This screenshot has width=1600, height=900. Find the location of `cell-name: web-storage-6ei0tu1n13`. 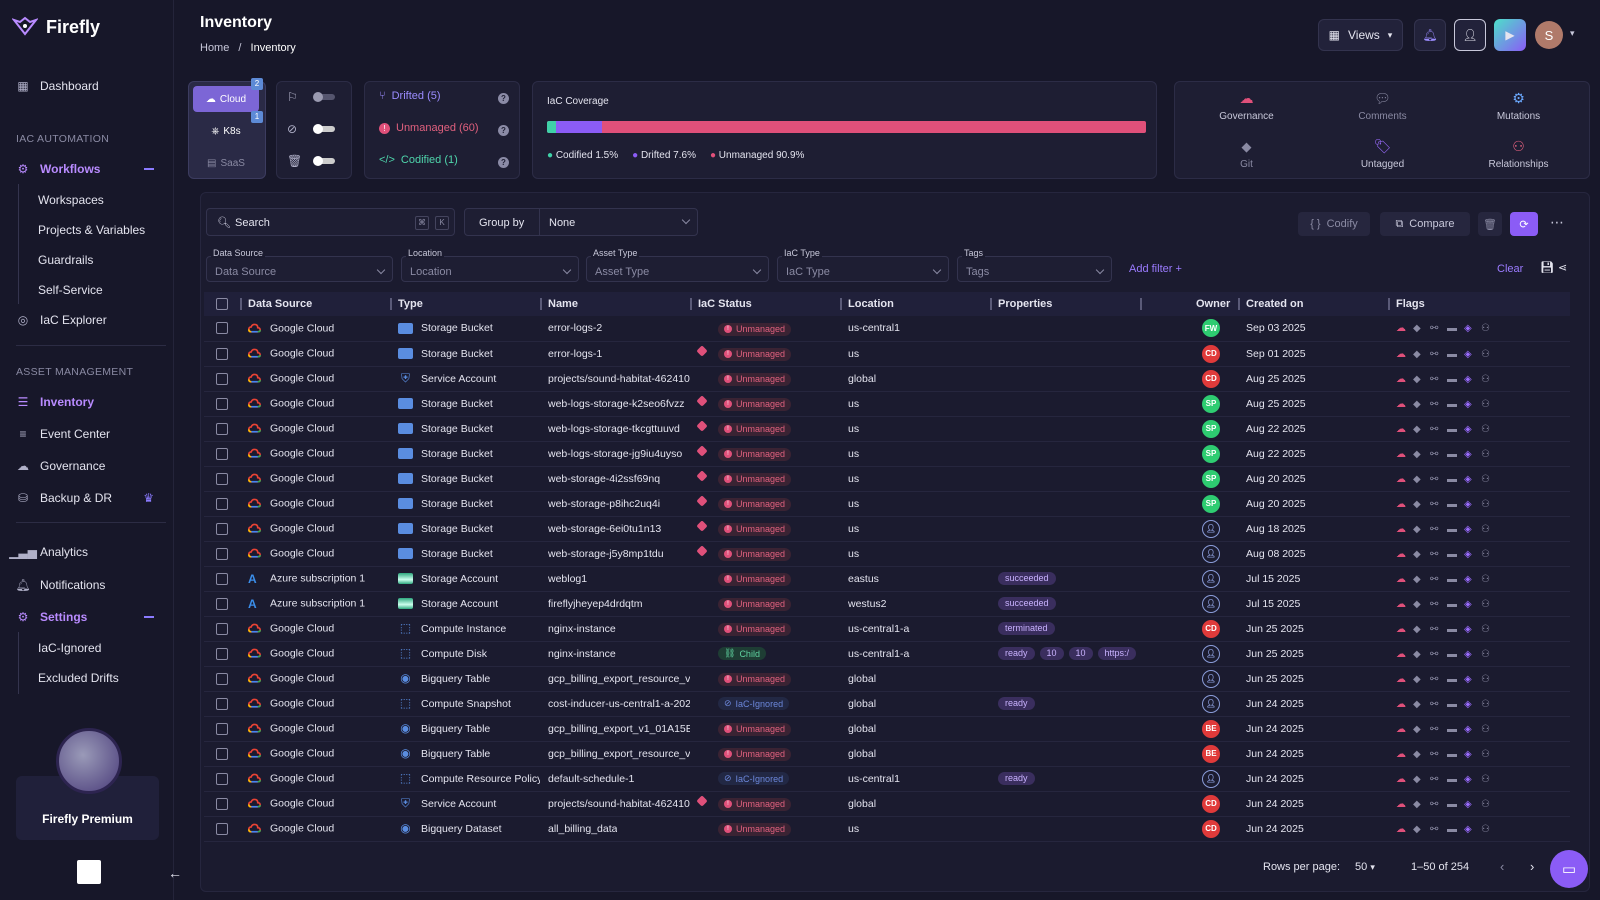

cell-name: web-storage-6ei0tu1n13 is located at coordinates (605, 528).